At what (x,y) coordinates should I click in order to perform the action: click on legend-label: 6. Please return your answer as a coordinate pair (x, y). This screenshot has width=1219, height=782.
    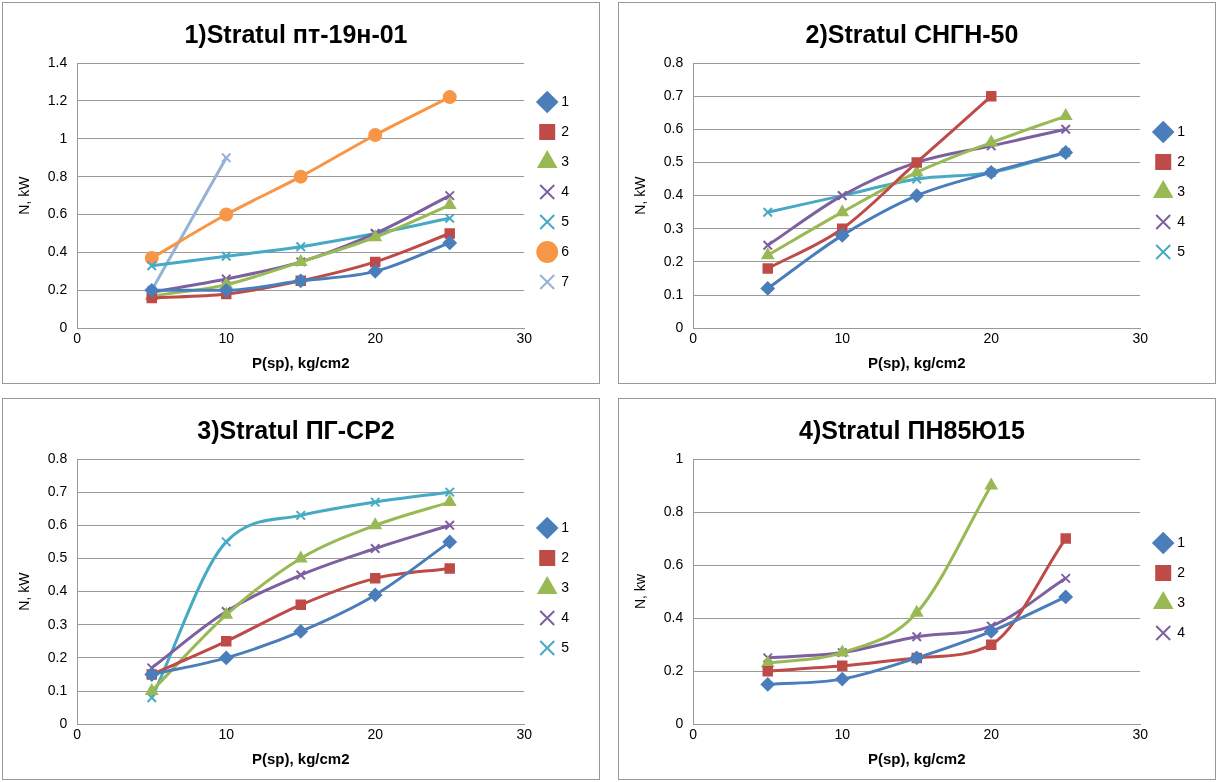
    Looking at the image, I should click on (565, 250).